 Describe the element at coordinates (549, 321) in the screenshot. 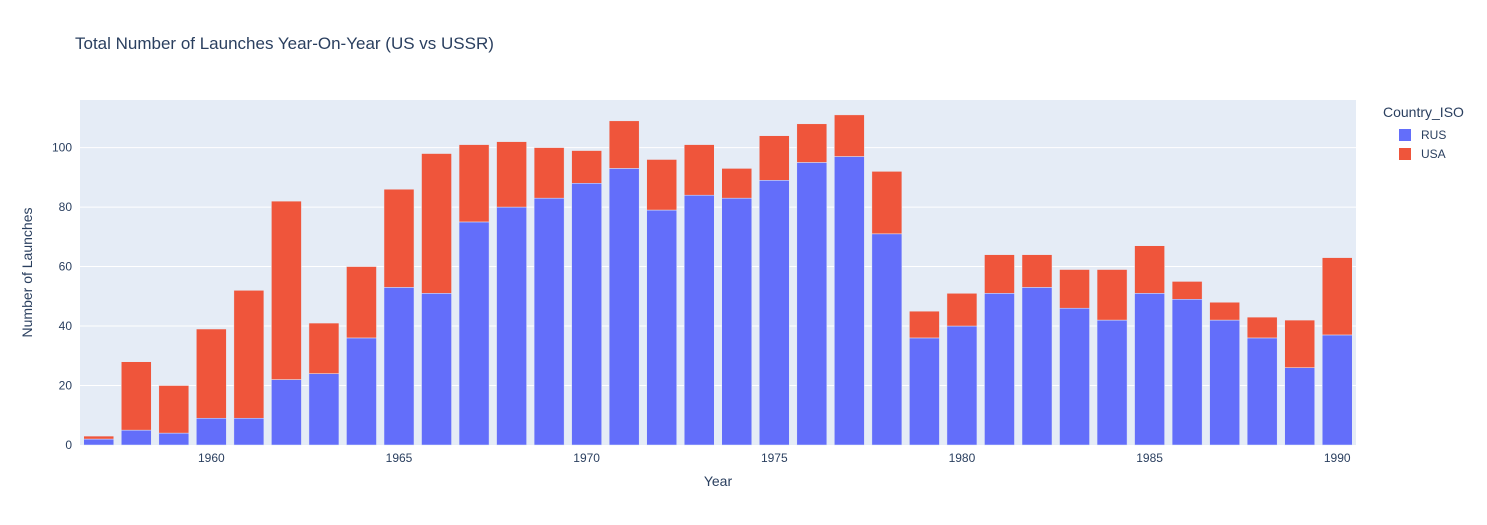

I see `bar-rus-1969` at that location.